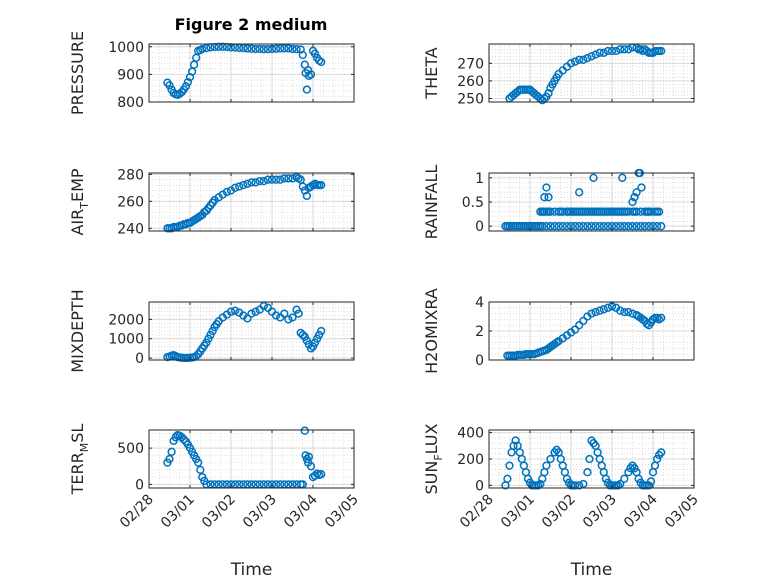  What do you see at coordinates (479, 303) in the screenshot?
I see `y-tick-label: 4` at bounding box center [479, 303].